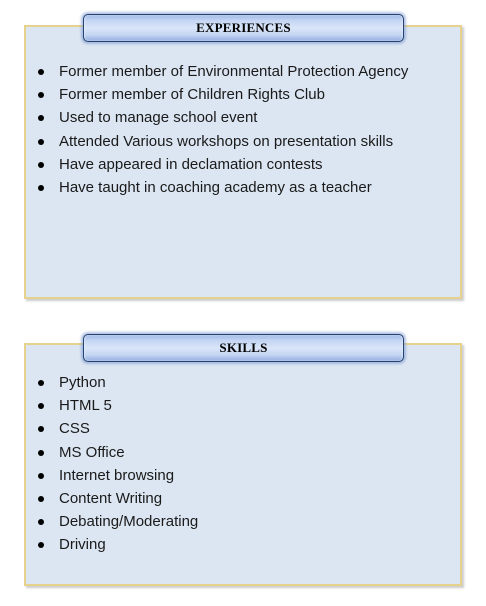 The image size is (486, 606). I want to click on experiences-heading-text: EXPERIENCES, so click(243, 27).